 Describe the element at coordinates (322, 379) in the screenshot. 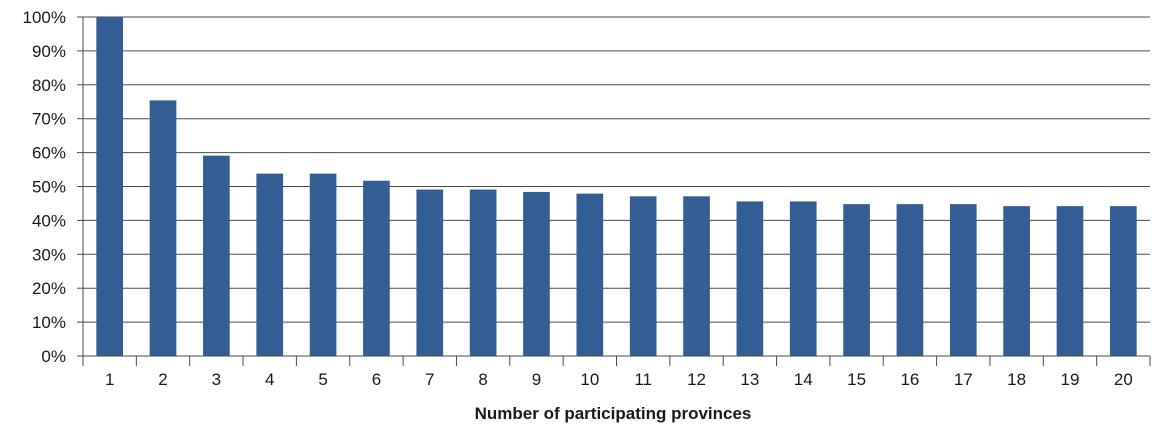

I see `x-tick-label: 5` at that location.